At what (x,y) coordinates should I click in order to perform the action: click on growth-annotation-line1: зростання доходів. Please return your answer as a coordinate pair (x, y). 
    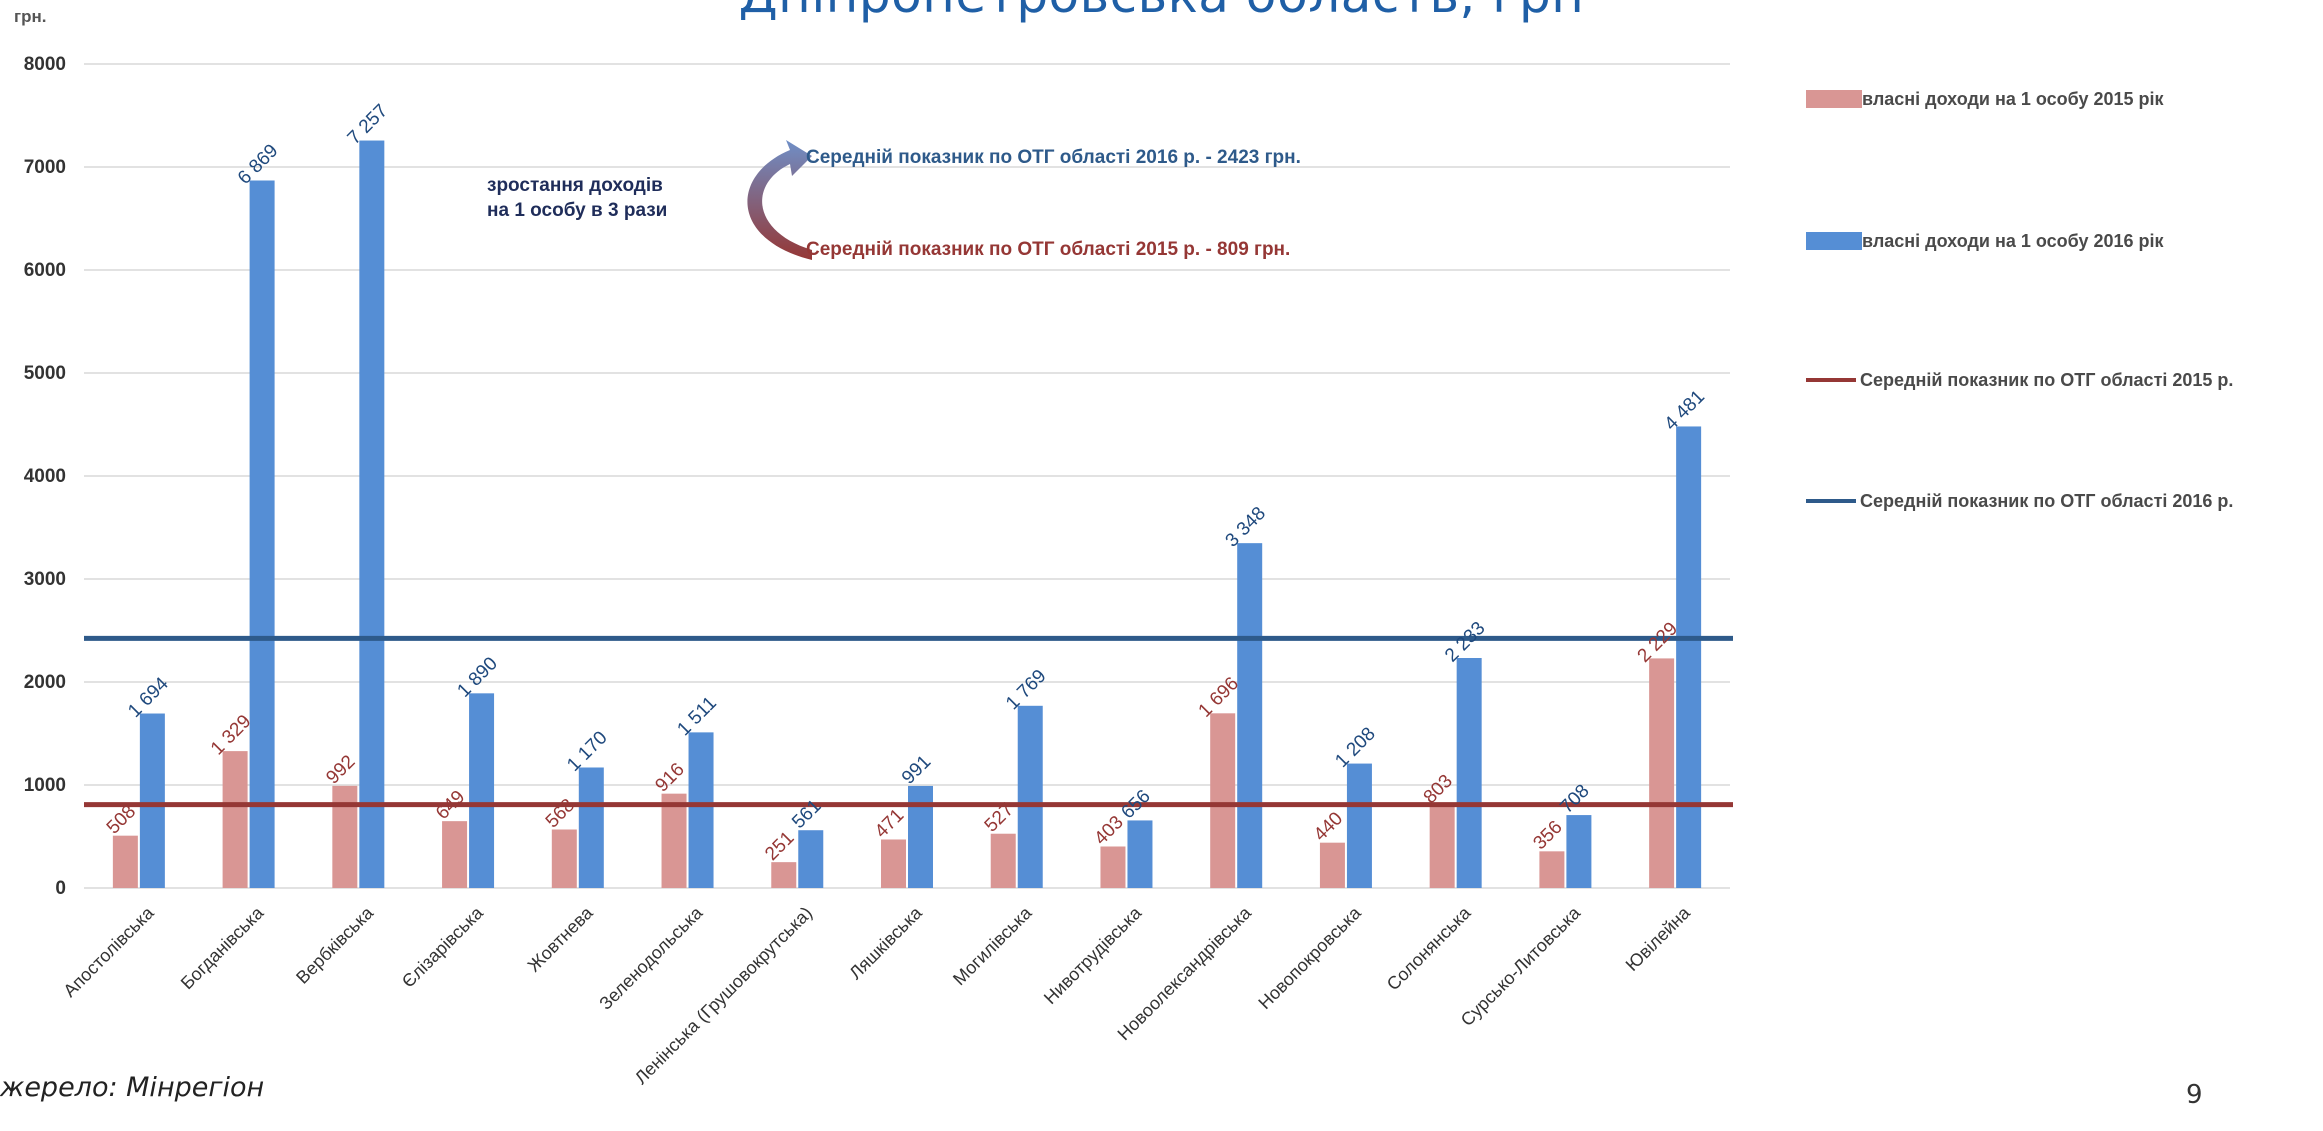
    Looking at the image, I should click on (575, 185).